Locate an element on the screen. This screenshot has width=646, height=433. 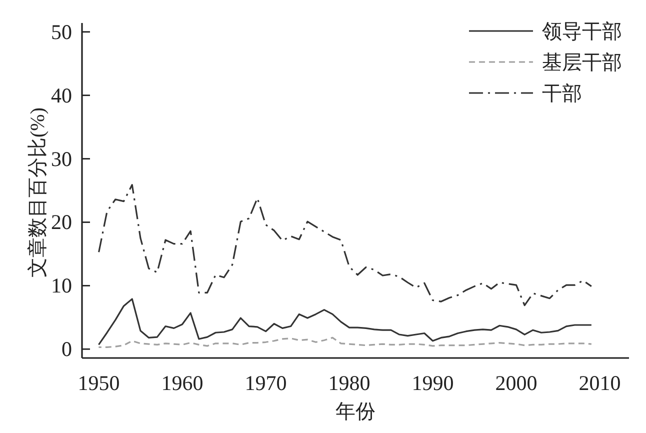
x-tick-label: 1990 is located at coordinates (433, 383).